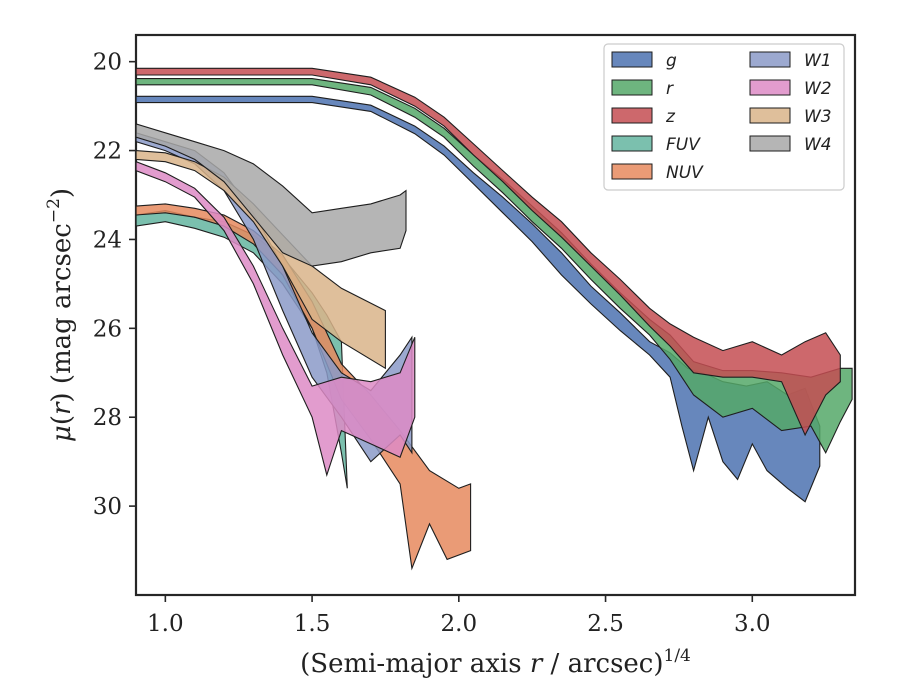 The image size is (900, 700). I want to click on legend-swatch-w3, so click(770, 115).